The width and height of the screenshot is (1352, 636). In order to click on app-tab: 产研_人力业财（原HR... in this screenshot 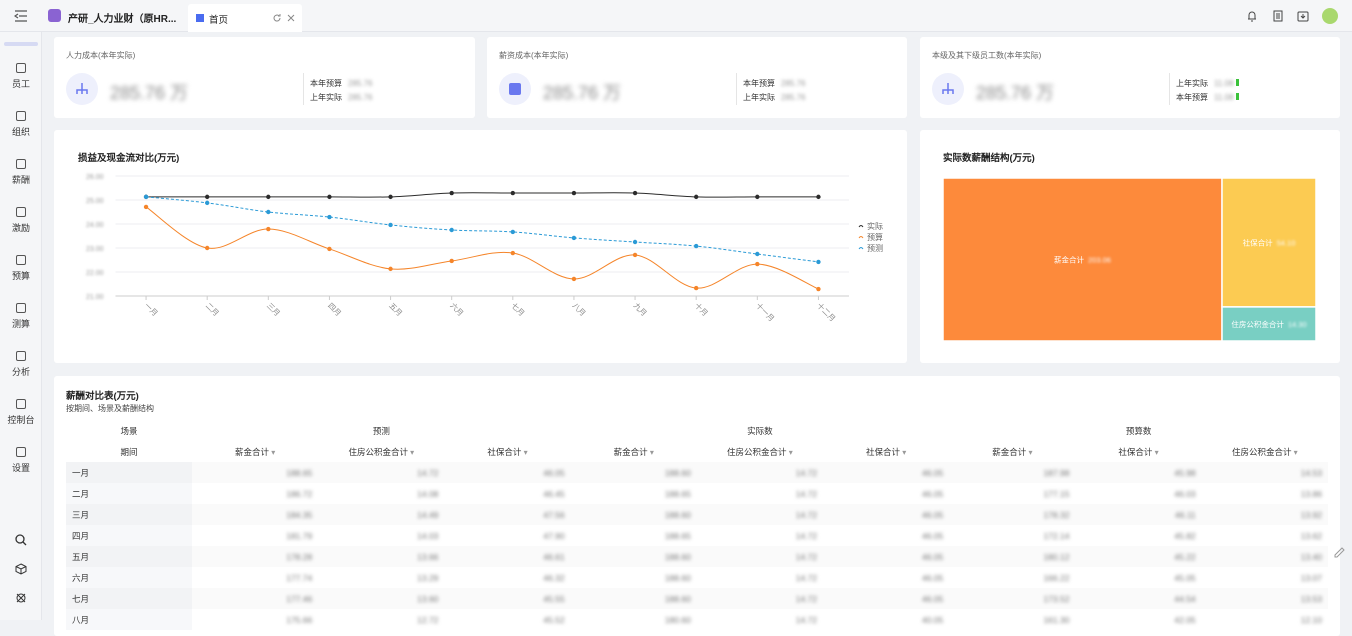, I will do `click(122, 19)`.